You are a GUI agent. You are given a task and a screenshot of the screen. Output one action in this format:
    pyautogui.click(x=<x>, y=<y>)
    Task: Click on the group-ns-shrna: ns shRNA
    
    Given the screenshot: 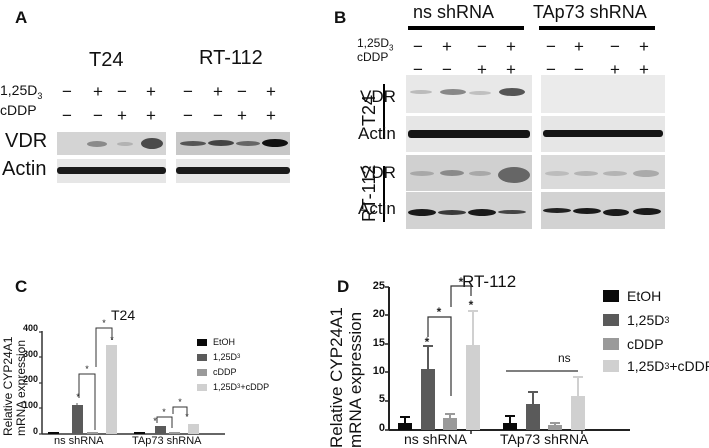 What is the action you would take?
    pyautogui.click(x=454, y=12)
    